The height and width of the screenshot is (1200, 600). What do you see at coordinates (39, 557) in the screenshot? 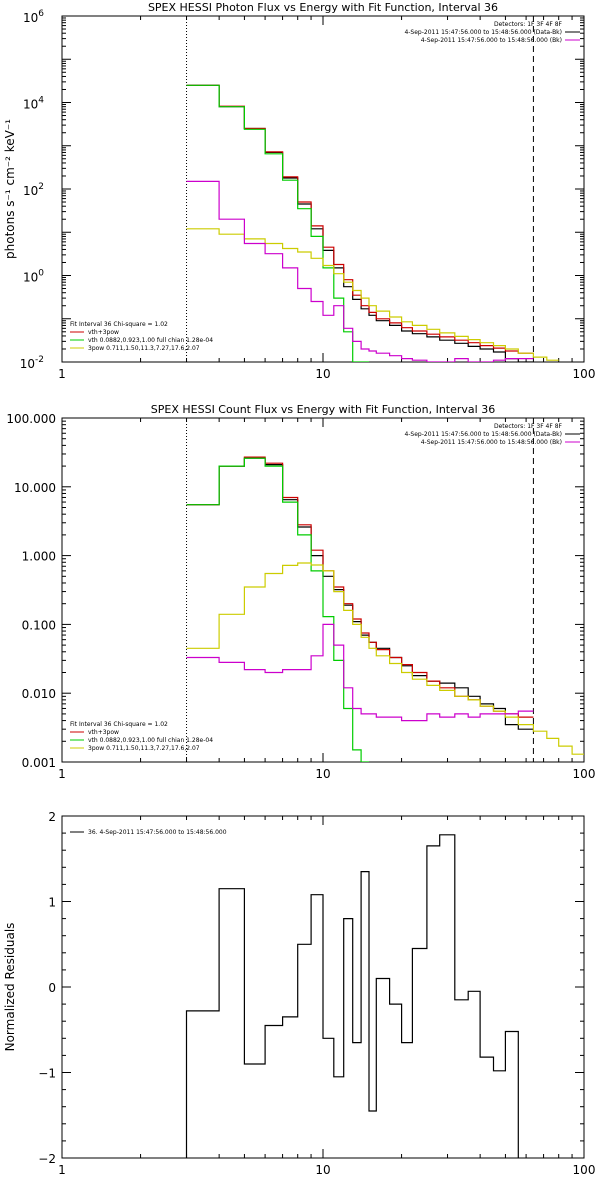
I see `y-tick-label: 1.000` at bounding box center [39, 557].